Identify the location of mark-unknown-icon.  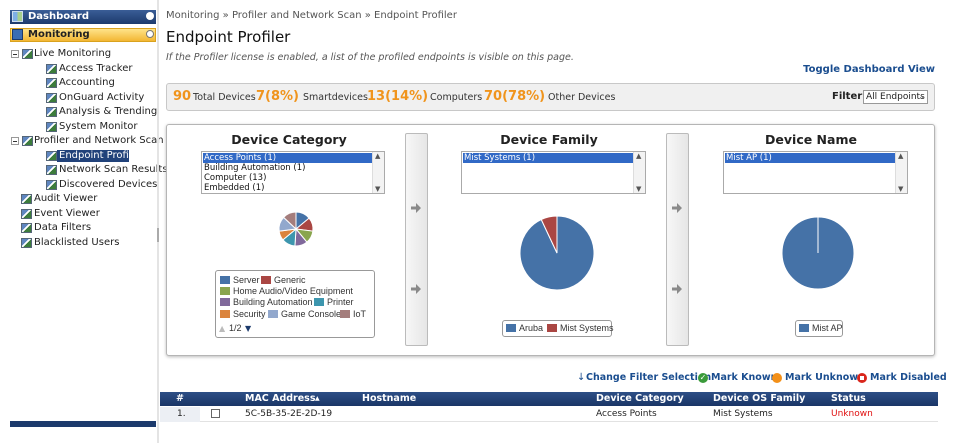
(777, 378).